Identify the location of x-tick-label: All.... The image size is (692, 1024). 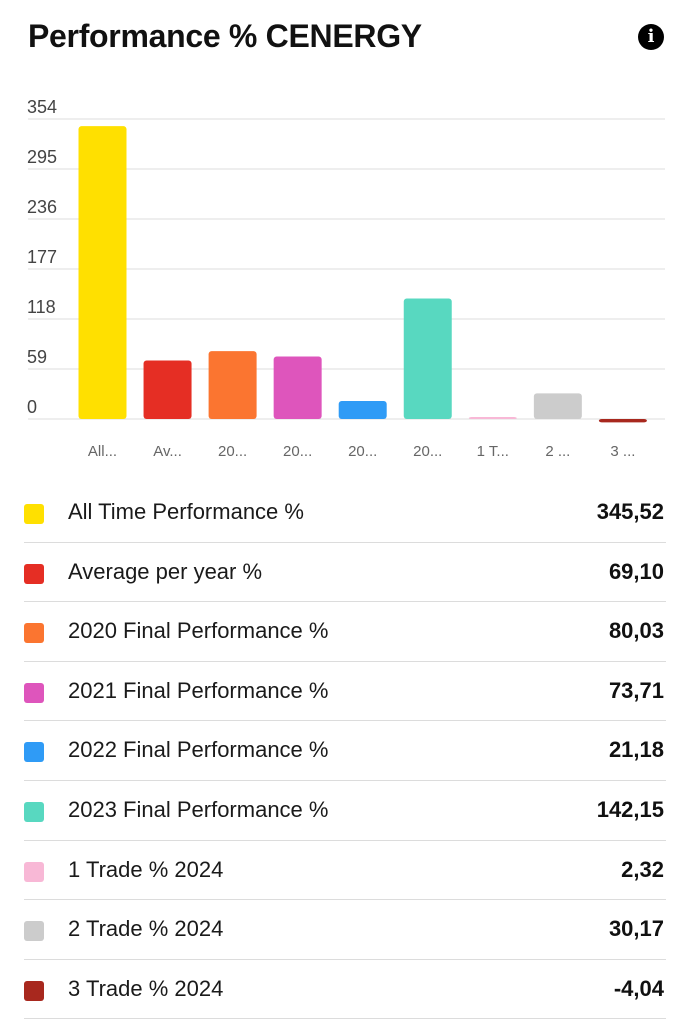
(102, 451).